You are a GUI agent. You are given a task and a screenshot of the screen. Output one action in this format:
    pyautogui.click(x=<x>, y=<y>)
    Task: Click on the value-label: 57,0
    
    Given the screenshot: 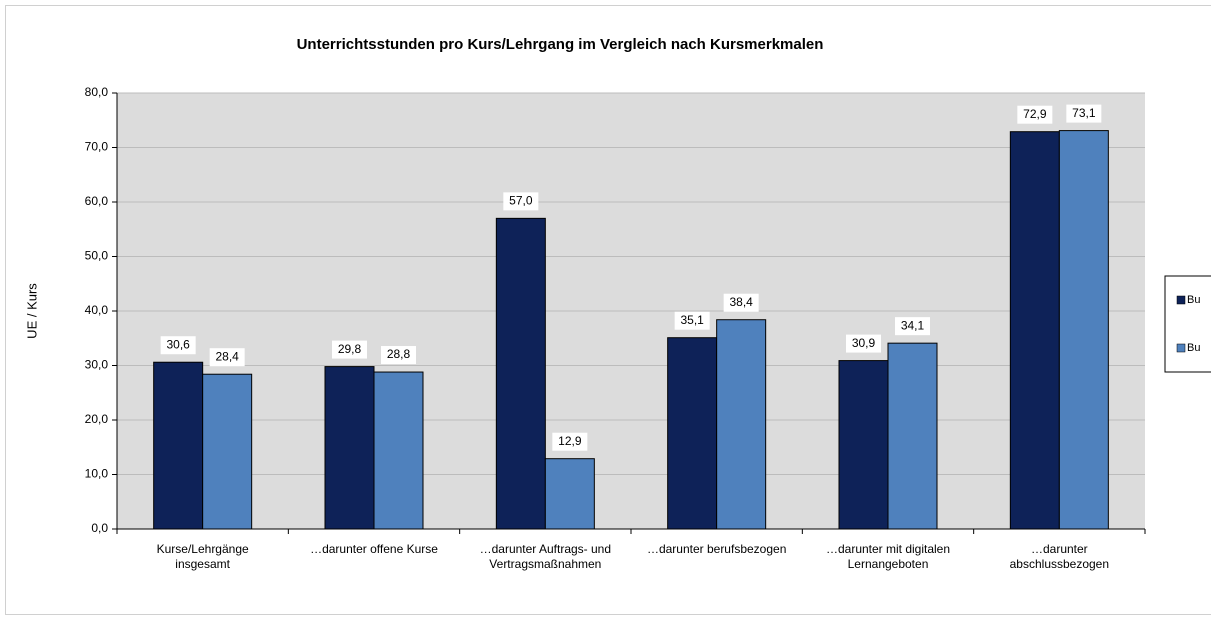 What is the action you would take?
    pyautogui.click(x=521, y=201)
    